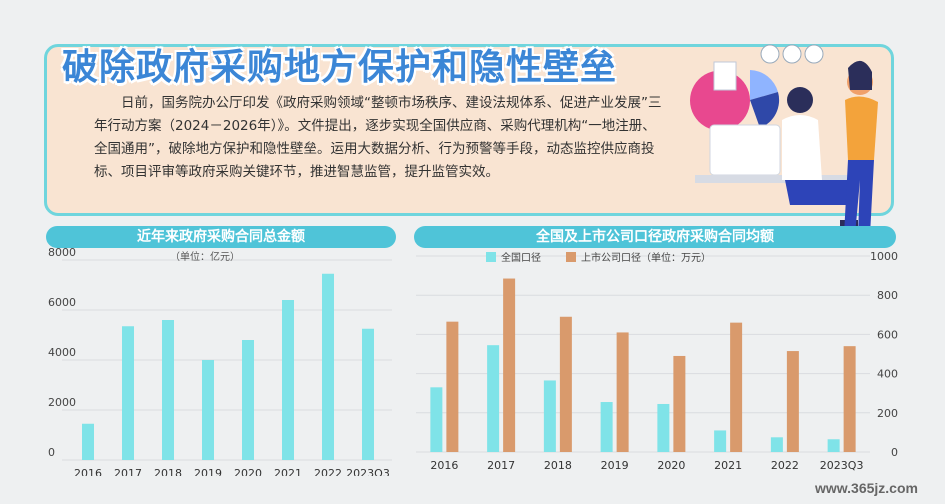  I want to click on legend-label: 全国口径, so click(521, 257).